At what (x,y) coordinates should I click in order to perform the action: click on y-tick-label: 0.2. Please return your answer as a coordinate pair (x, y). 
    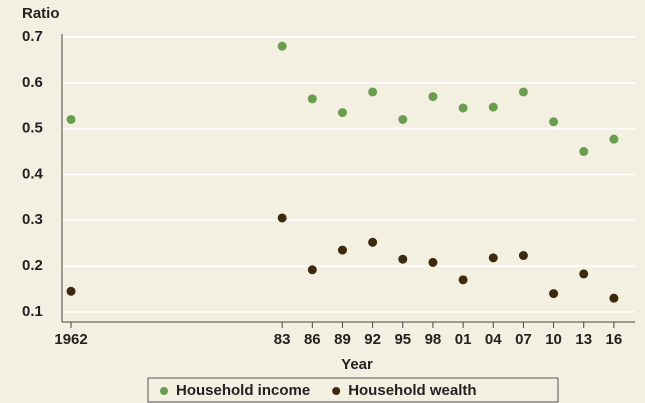
    Looking at the image, I should click on (32, 265).